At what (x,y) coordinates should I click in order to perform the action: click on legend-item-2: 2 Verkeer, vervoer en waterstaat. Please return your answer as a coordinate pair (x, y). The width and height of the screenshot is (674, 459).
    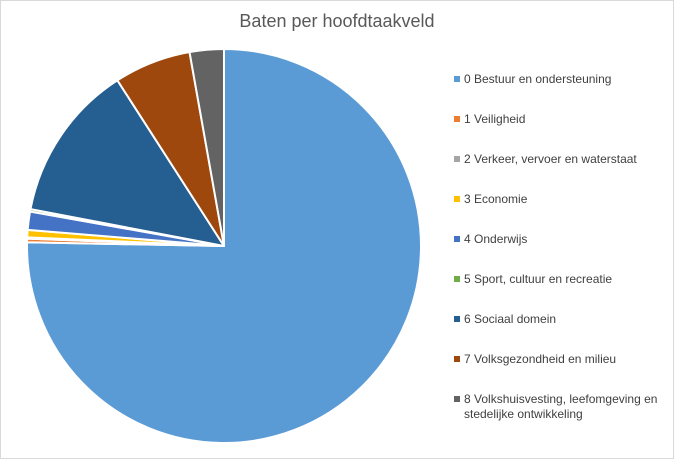
    Looking at the image, I should click on (561, 159).